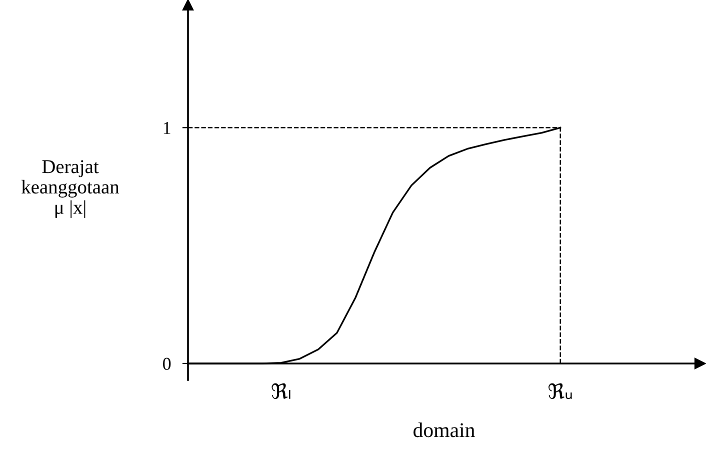 Image resolution: width=706 pixels, height=474 pixels. I want to click on y-tick-label: 1, so click(167, 128).